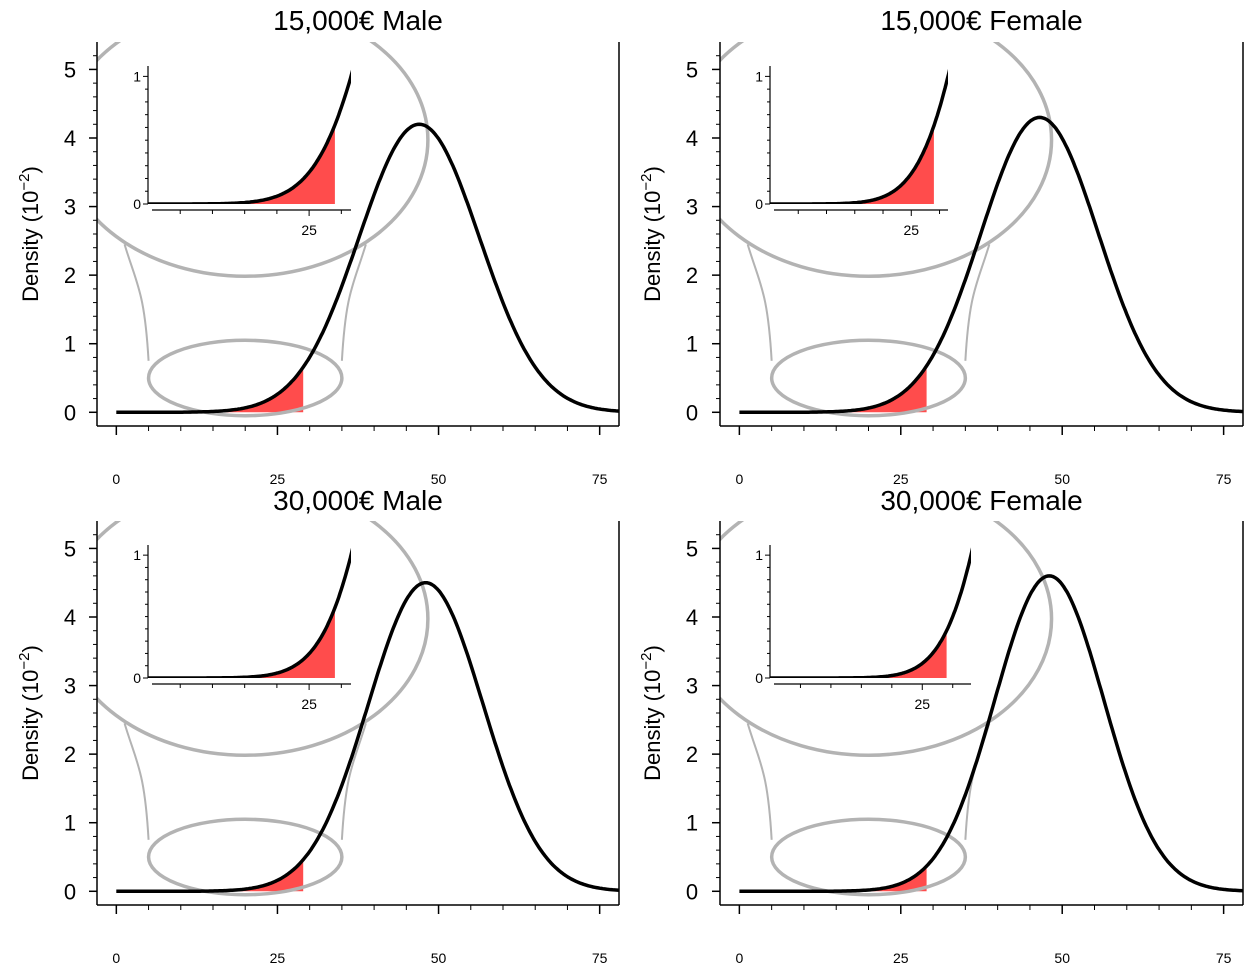  Describe the element at coordinates (981, 500) in the screenshot. I see `panel-title: 30,000€ Female` at that location.